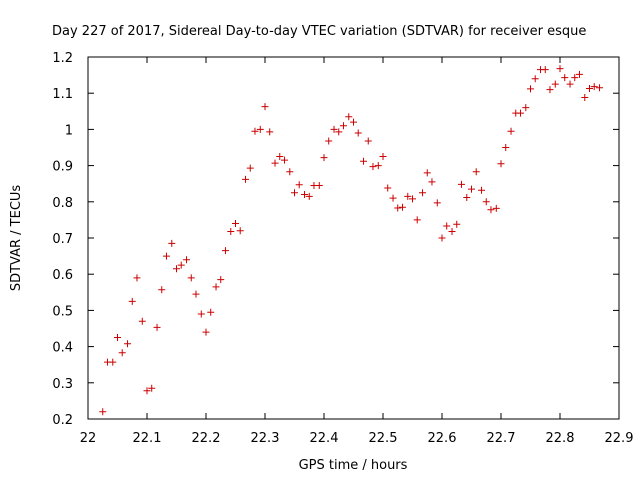 The height and width of the screenshot is (480, 640). What do you see at coordinates (501, 438) in the screenshot?
I see `x-tick-label: 22.7` at bounding box center [501, 438].